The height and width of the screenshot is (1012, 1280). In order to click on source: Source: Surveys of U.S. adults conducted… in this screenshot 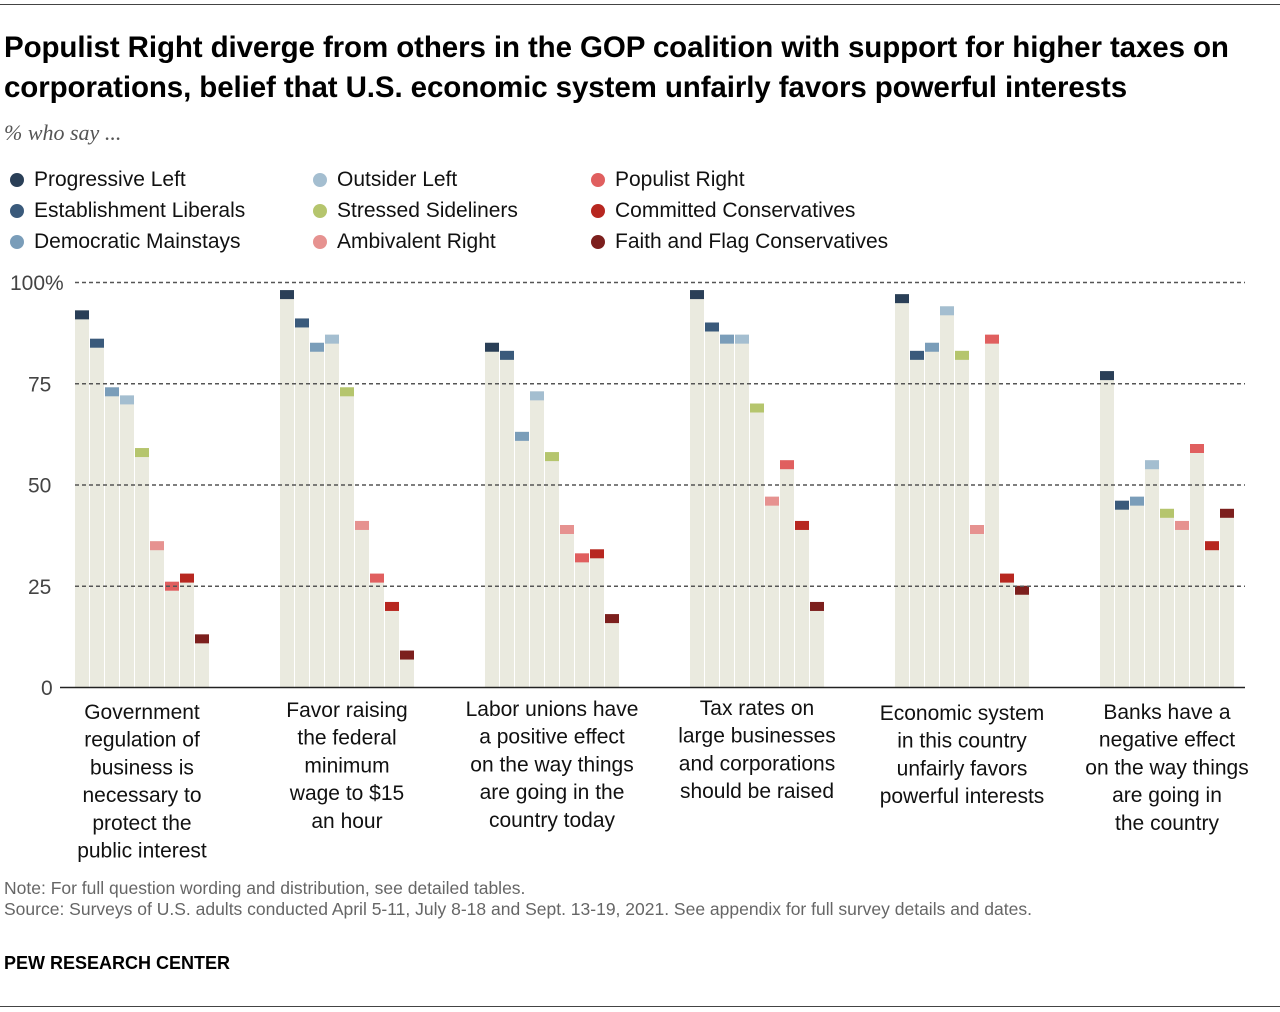, I will do `click(518, 909)`.